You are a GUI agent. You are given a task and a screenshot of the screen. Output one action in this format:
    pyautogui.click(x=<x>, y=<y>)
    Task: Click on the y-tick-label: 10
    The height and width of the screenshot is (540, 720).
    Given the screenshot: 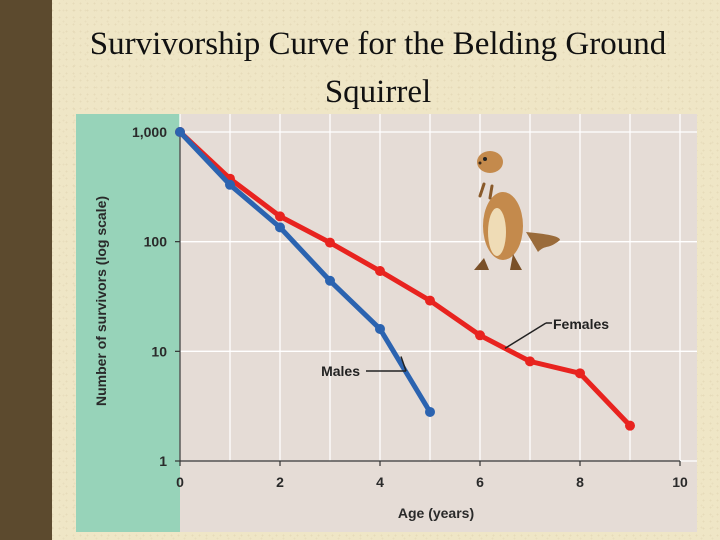 What is the action you would take?
    pyautogui.click(x=159, y=351)
    